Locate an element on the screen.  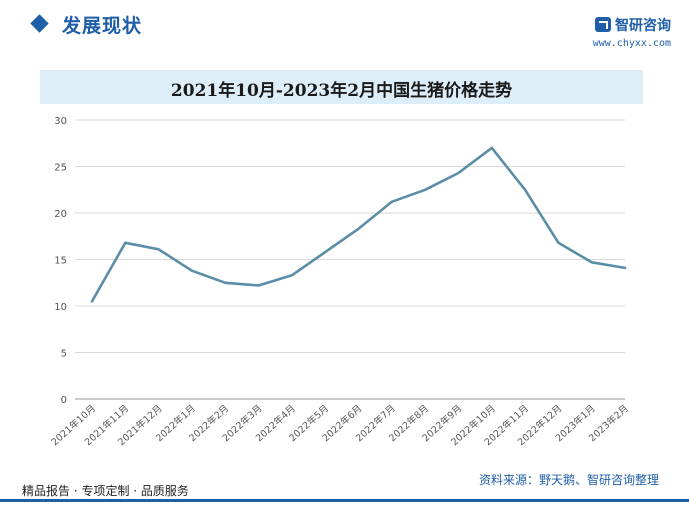
y-tick-label: 25 is located at coordinates (60, 168).